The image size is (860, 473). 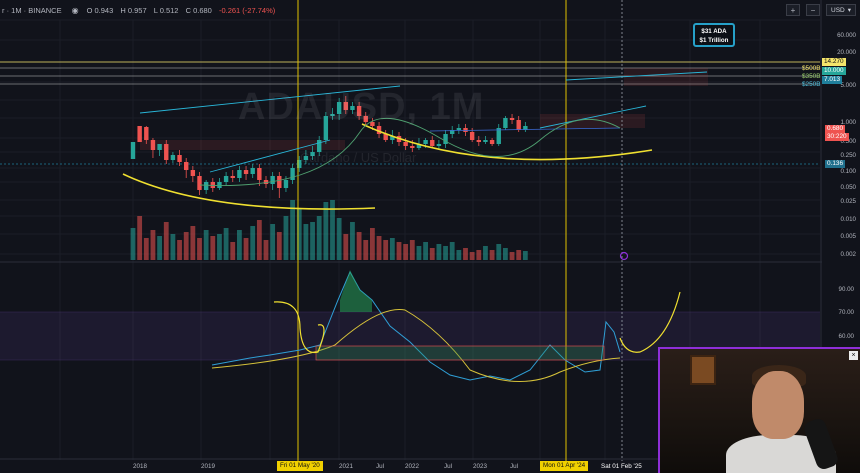 I want to click on price-tick: 0.005, so click(x=848, y=236).